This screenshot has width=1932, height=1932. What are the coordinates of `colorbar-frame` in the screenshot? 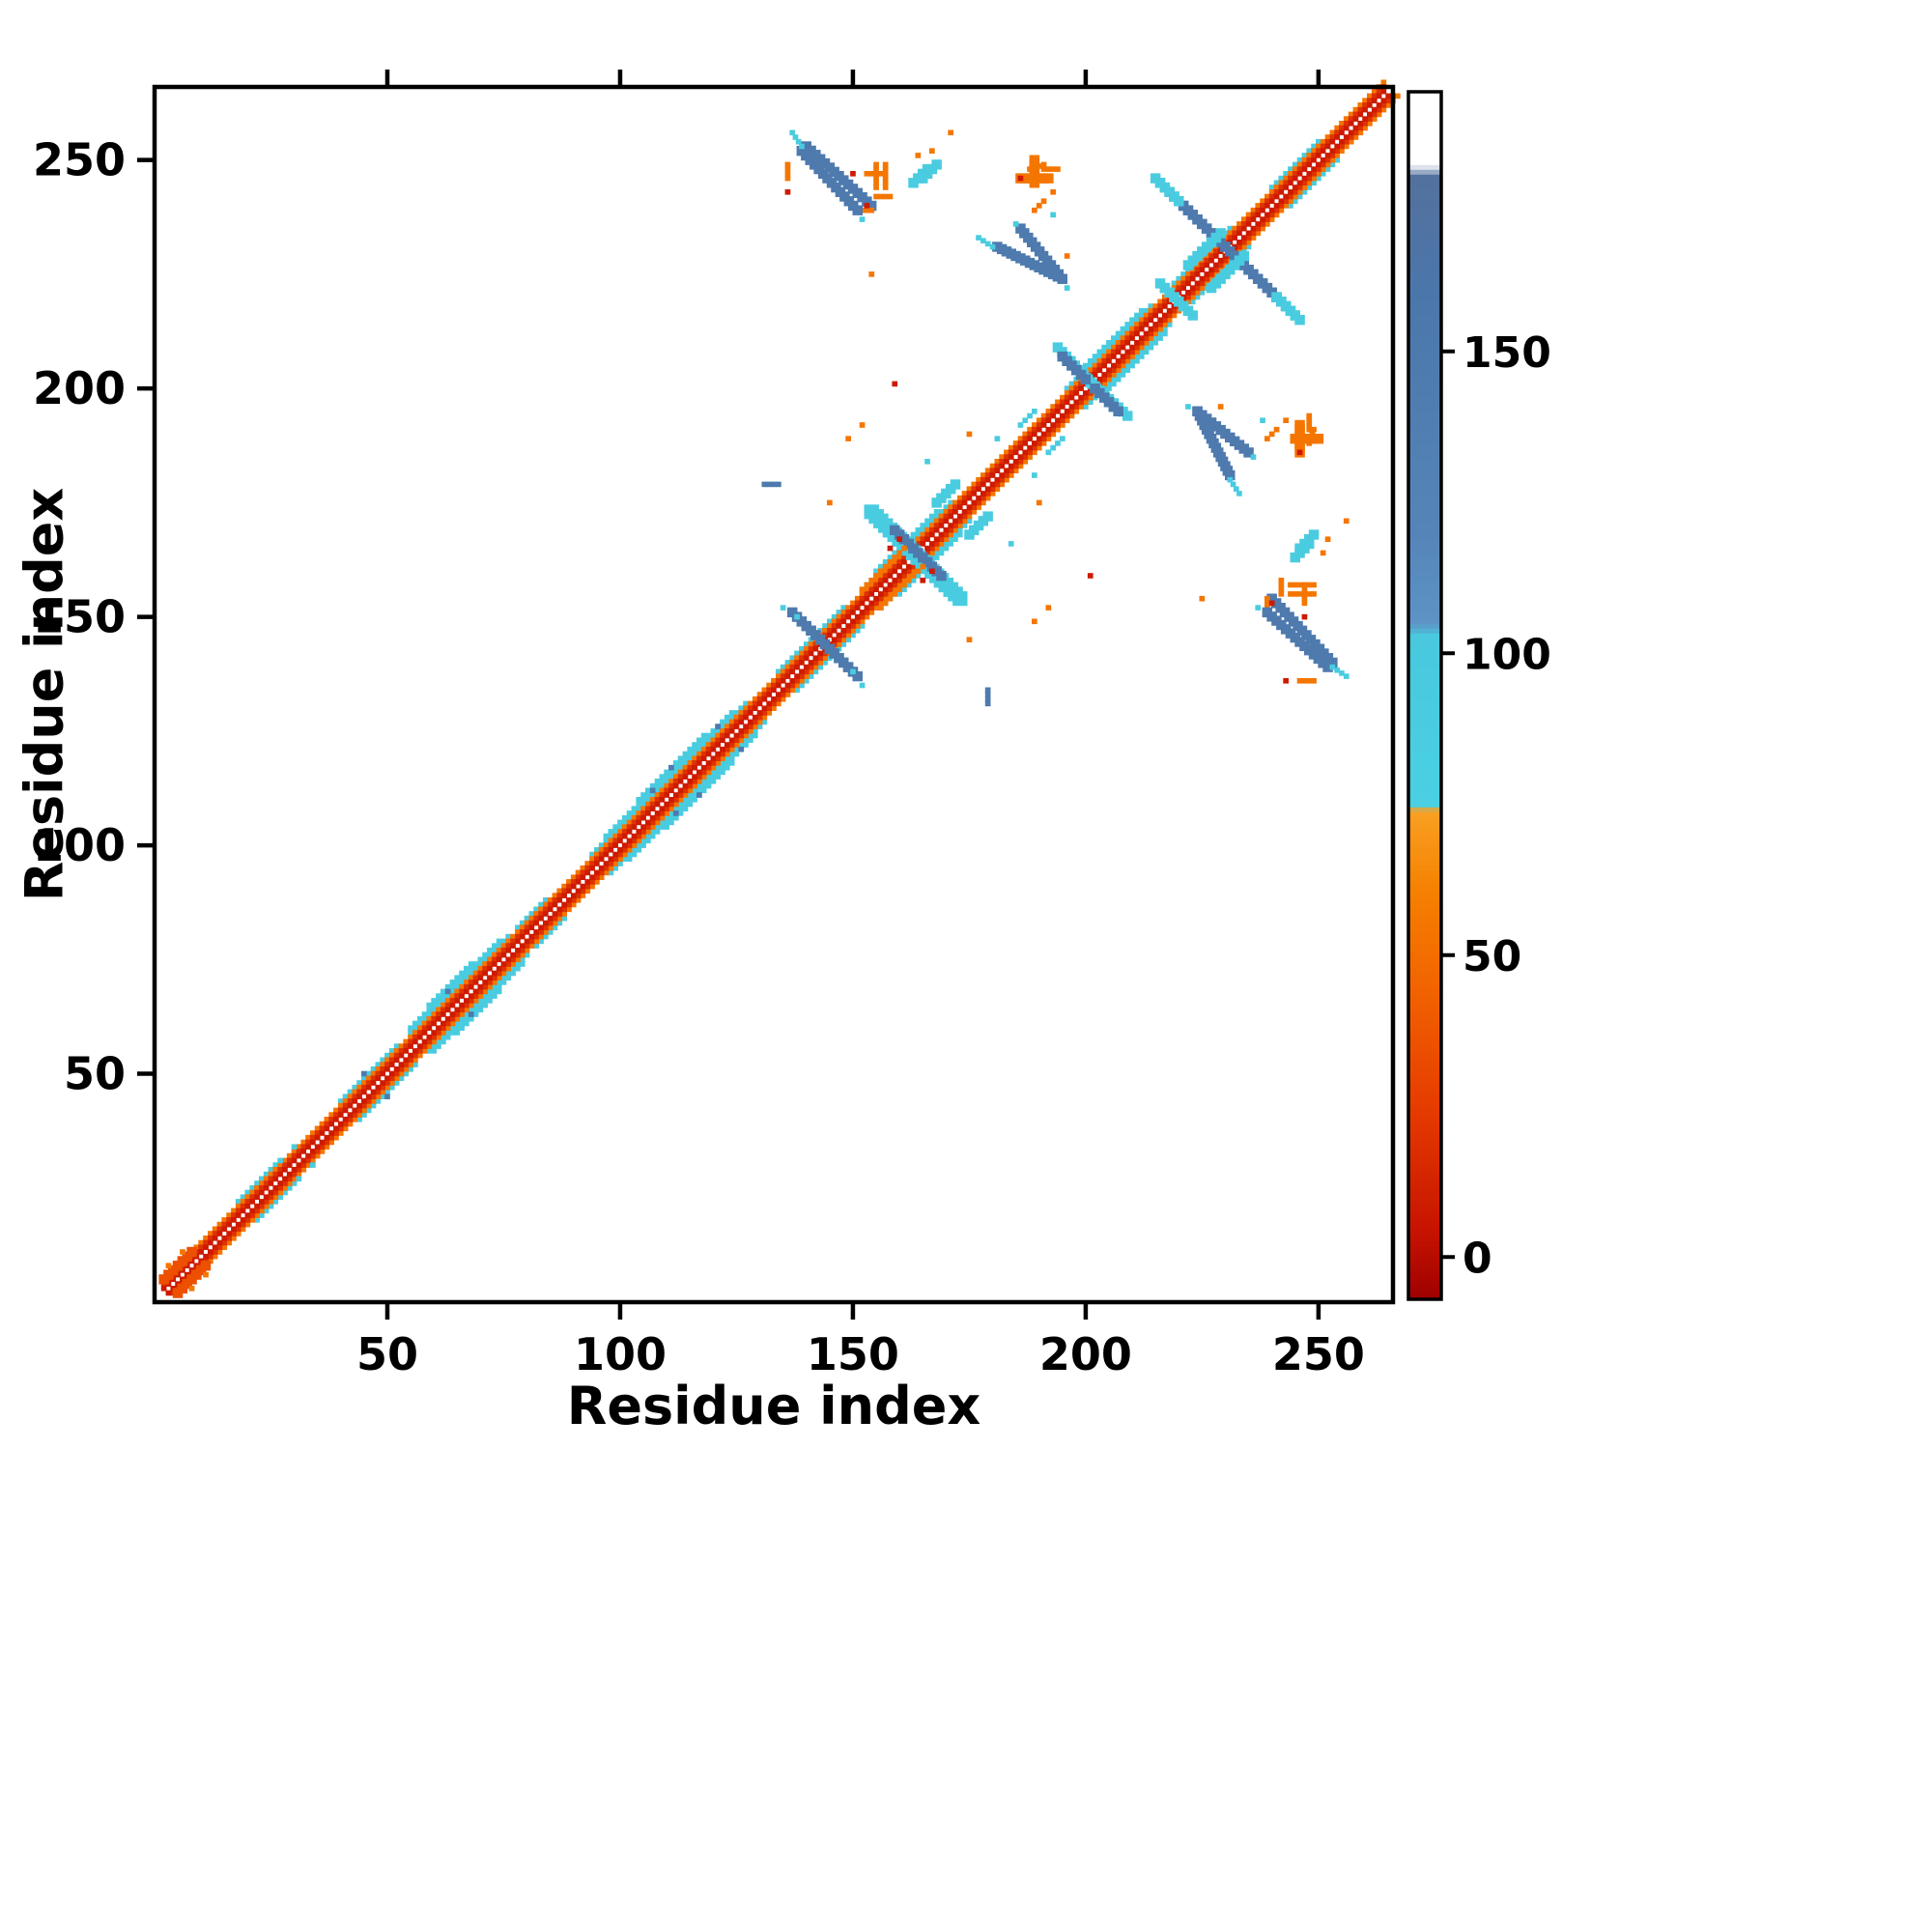 It's located at (1424, 695).